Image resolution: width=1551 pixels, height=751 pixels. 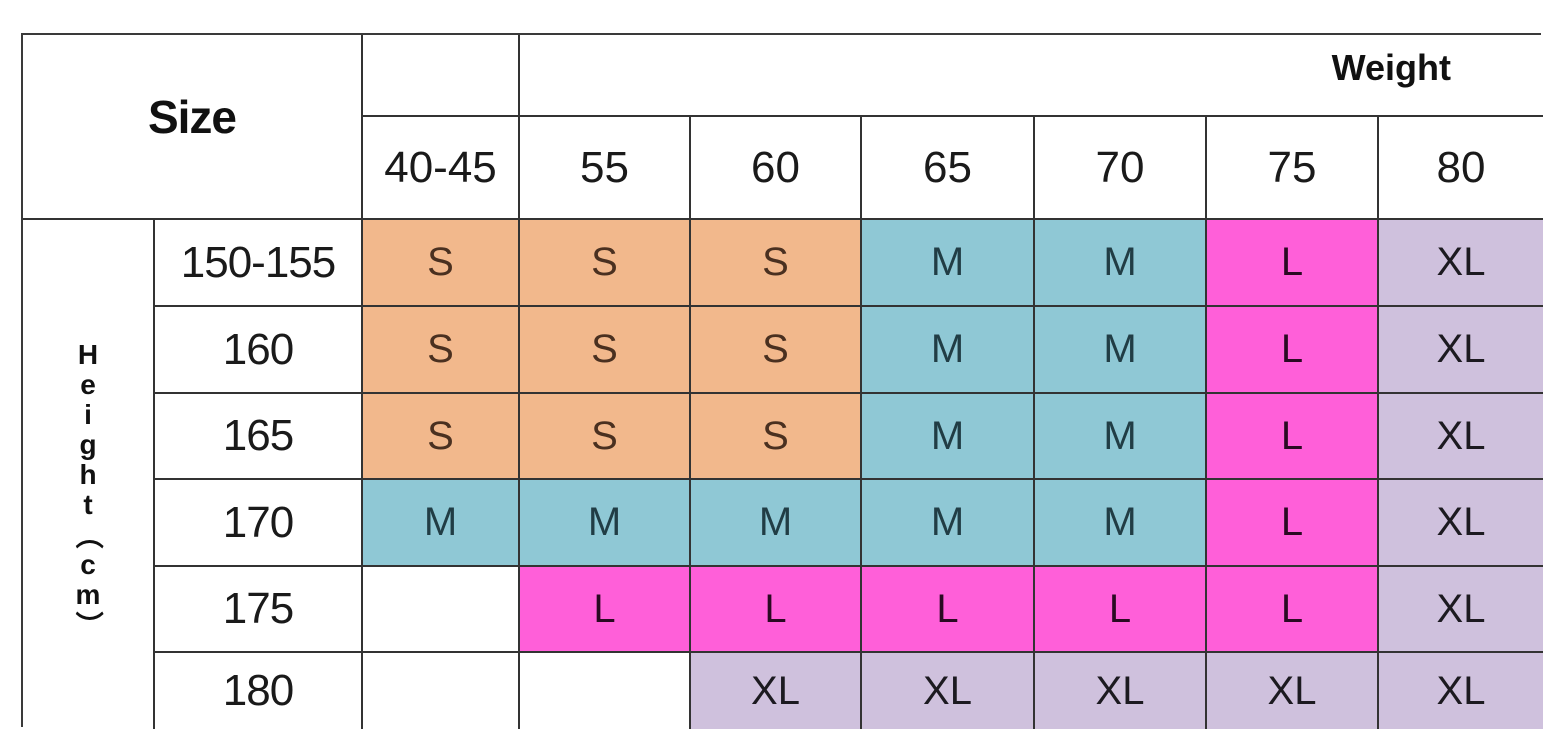 I want to click on height-label-char: ）, so click(x=88, y=624).